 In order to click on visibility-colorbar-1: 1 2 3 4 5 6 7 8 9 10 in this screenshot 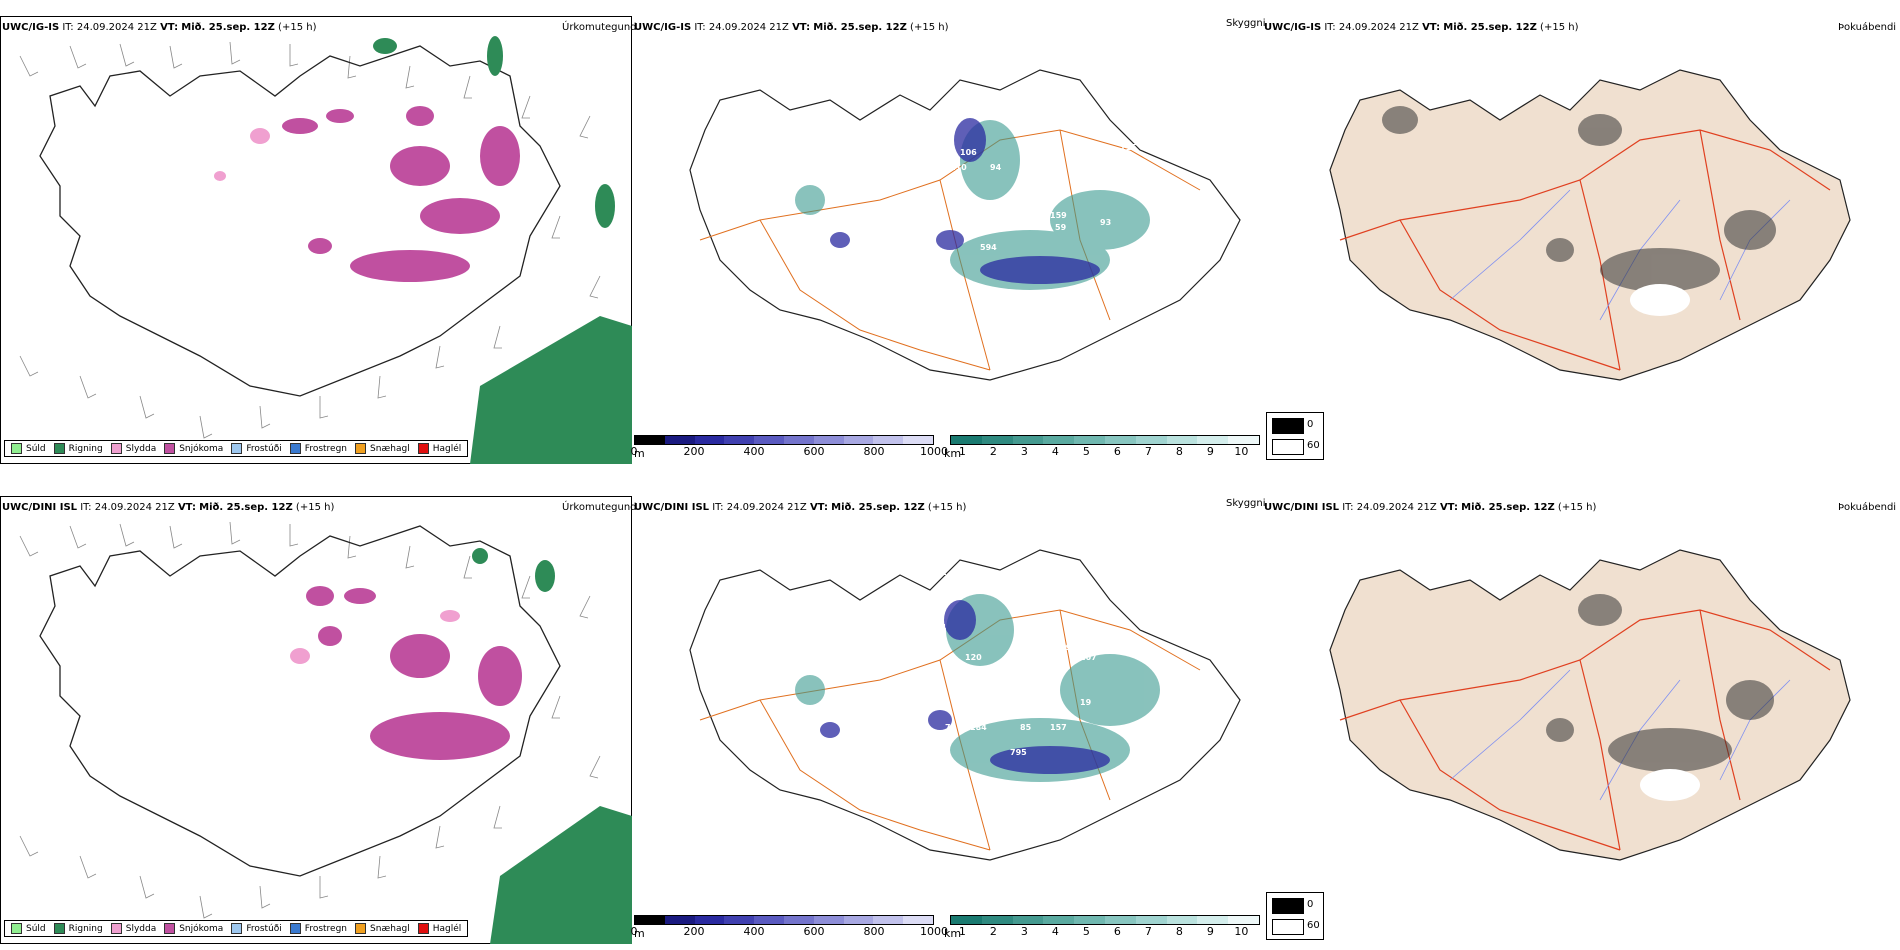, I will do `click(1105, 446)`.